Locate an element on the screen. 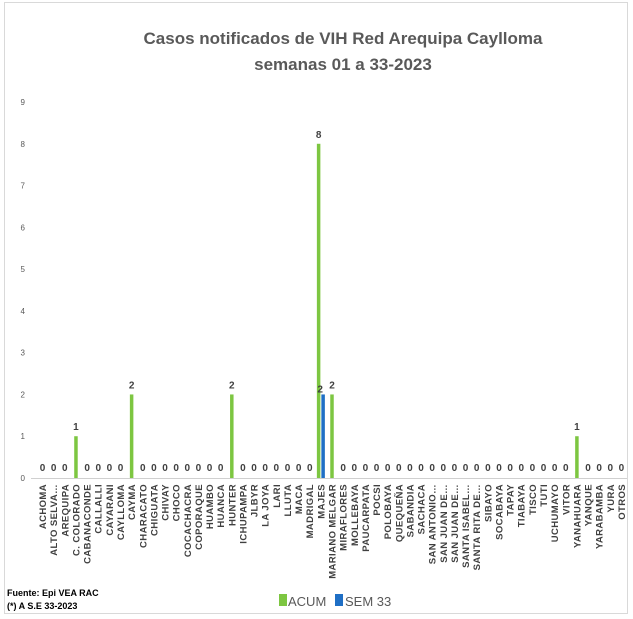 The width and height of the screenshot is (633, 619). x-tick-label: AREQUIPA is located at coordinates (65, 510).